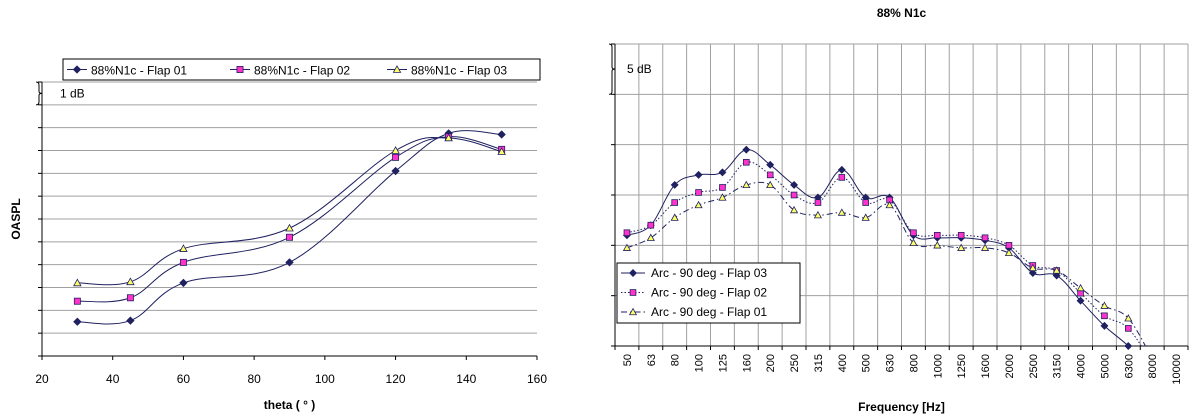 The image size is (1192, 417). Describe the element at coordinates (1034, 366) in the screenshot. I see `x-tick-label: 2500` at that location.